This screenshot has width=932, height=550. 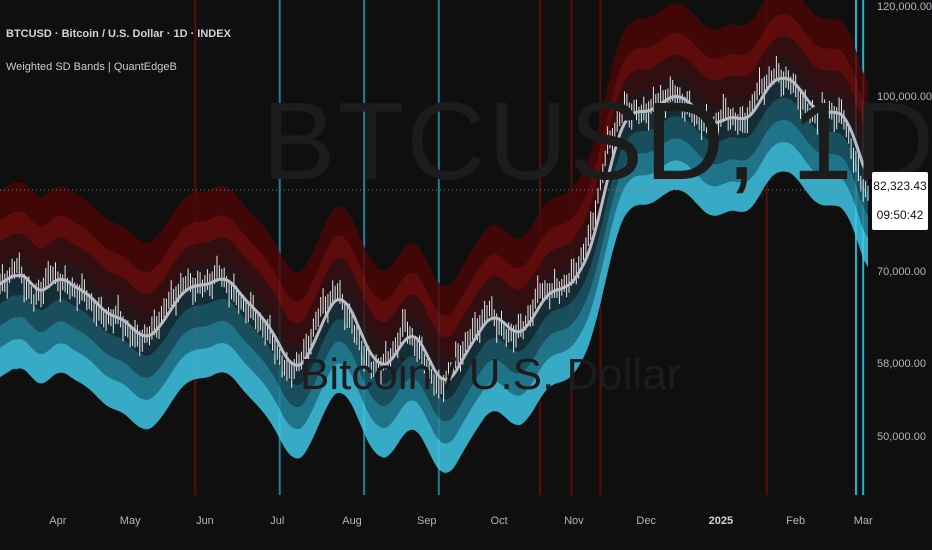 What do you see at coordinates (499, 521) in the screenshot?
I see `time-tick: Oct` at bounding box center [499, 521].